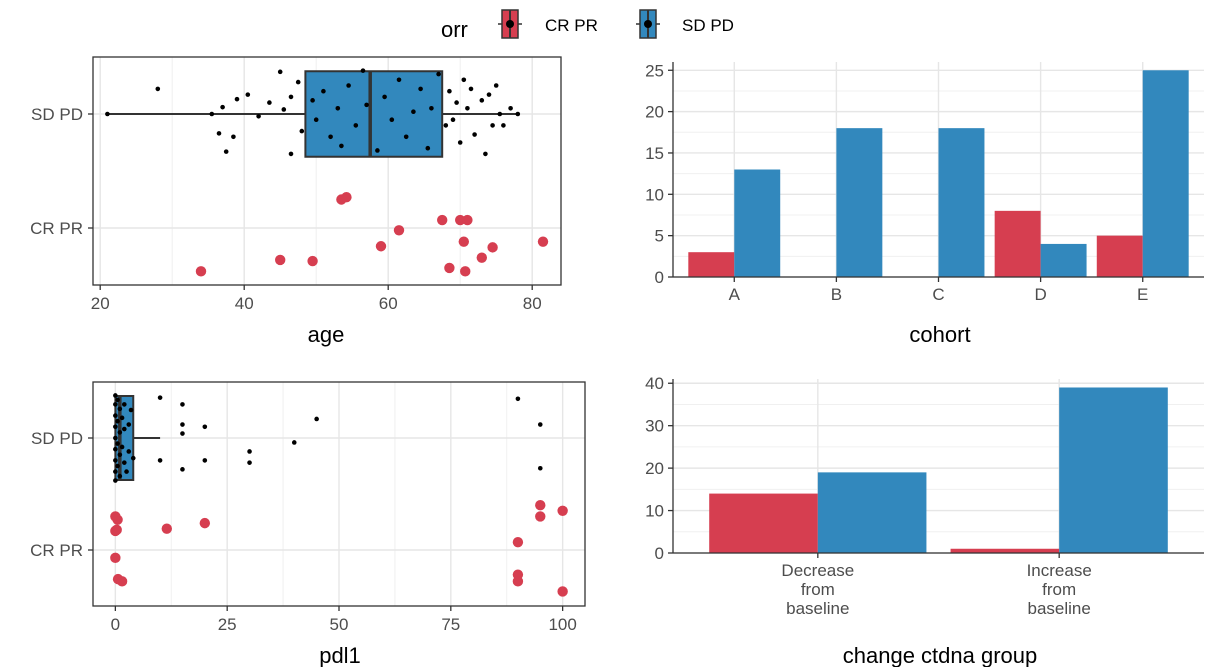 The image size is (1208, 672). I want to click on bar-sd-pd-a, so click(757, 223).